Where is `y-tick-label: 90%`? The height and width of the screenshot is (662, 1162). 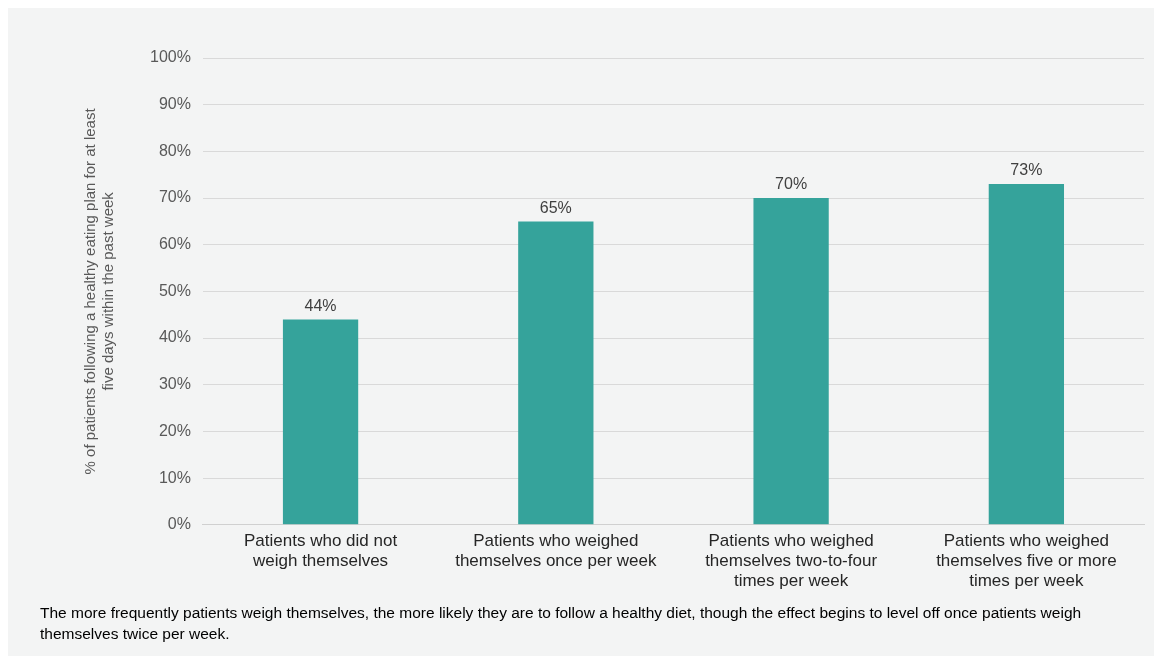
y-tick-label: 90% is located at coordinates (174, 104).